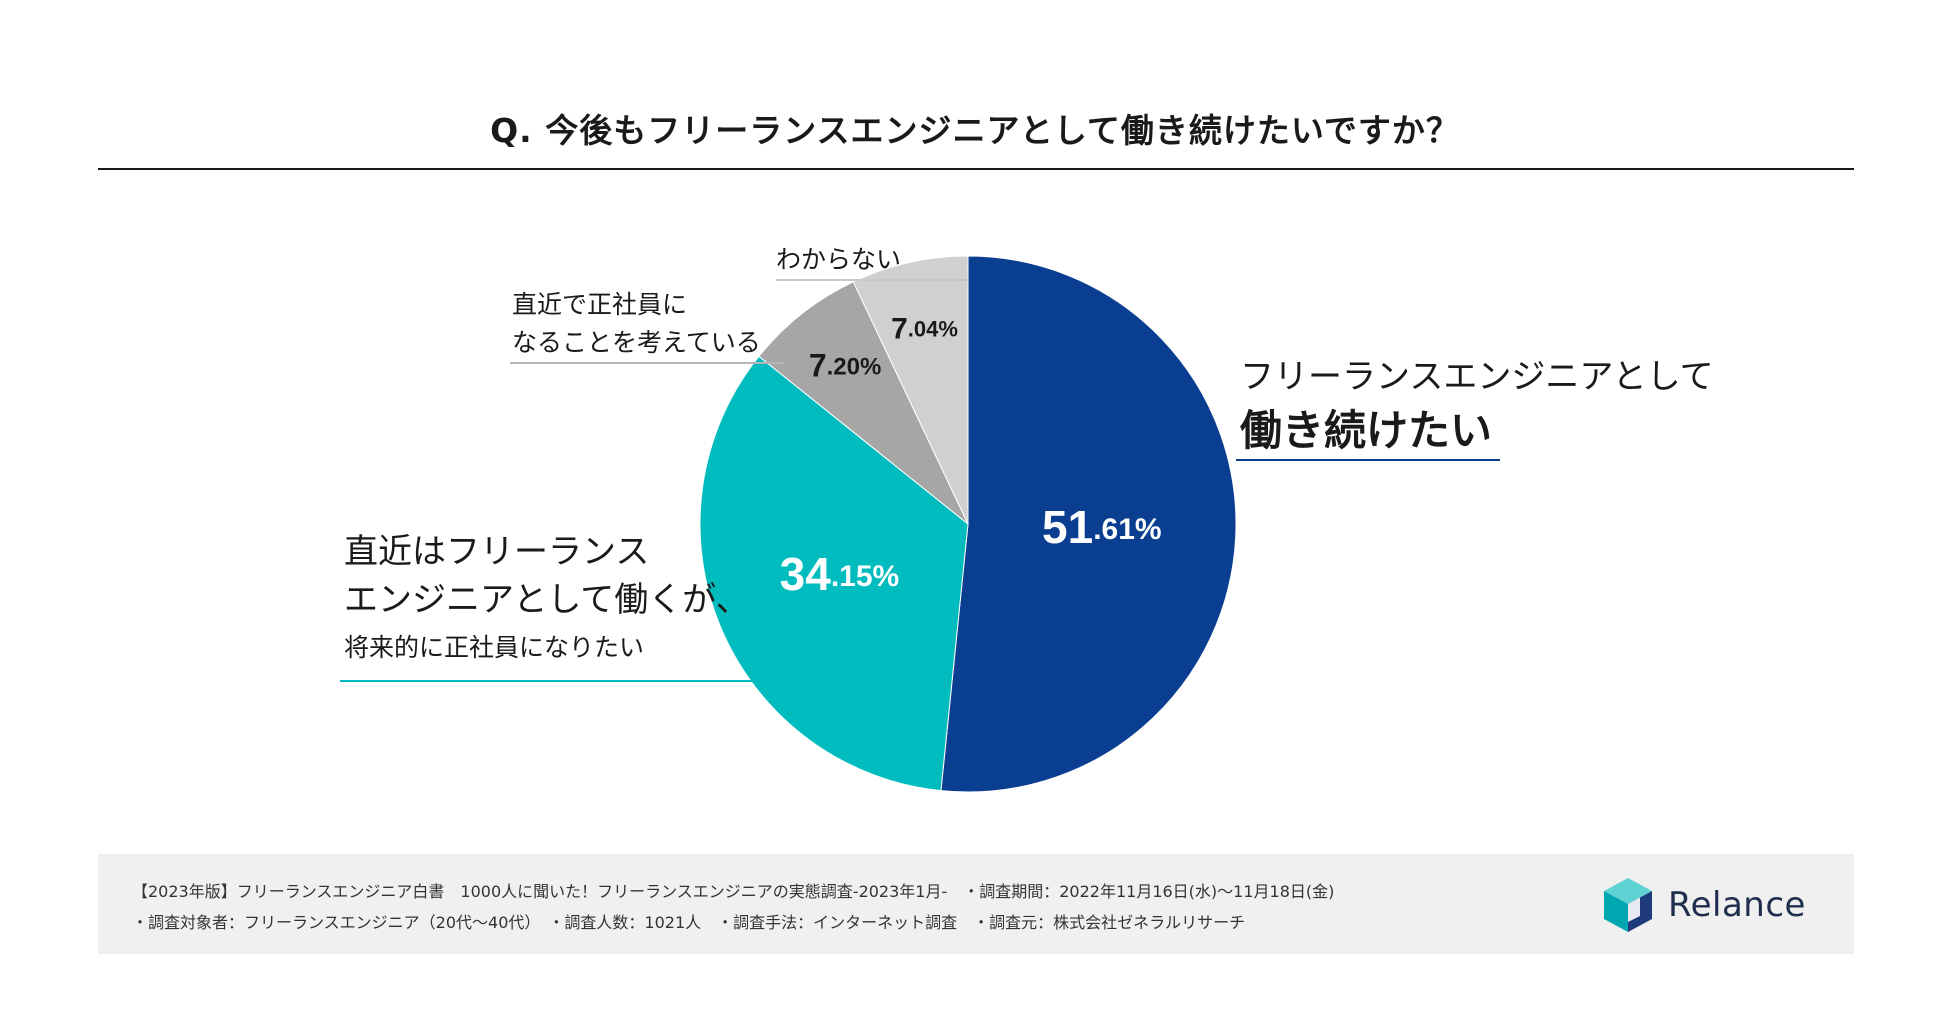 The height and width of the screenshot is (1024, 1950). What do you see at coordinates (845, 366) in the screenshot?
I see `value-label-soon-fulltime: 7.20%` at bounding box center [845, 366].